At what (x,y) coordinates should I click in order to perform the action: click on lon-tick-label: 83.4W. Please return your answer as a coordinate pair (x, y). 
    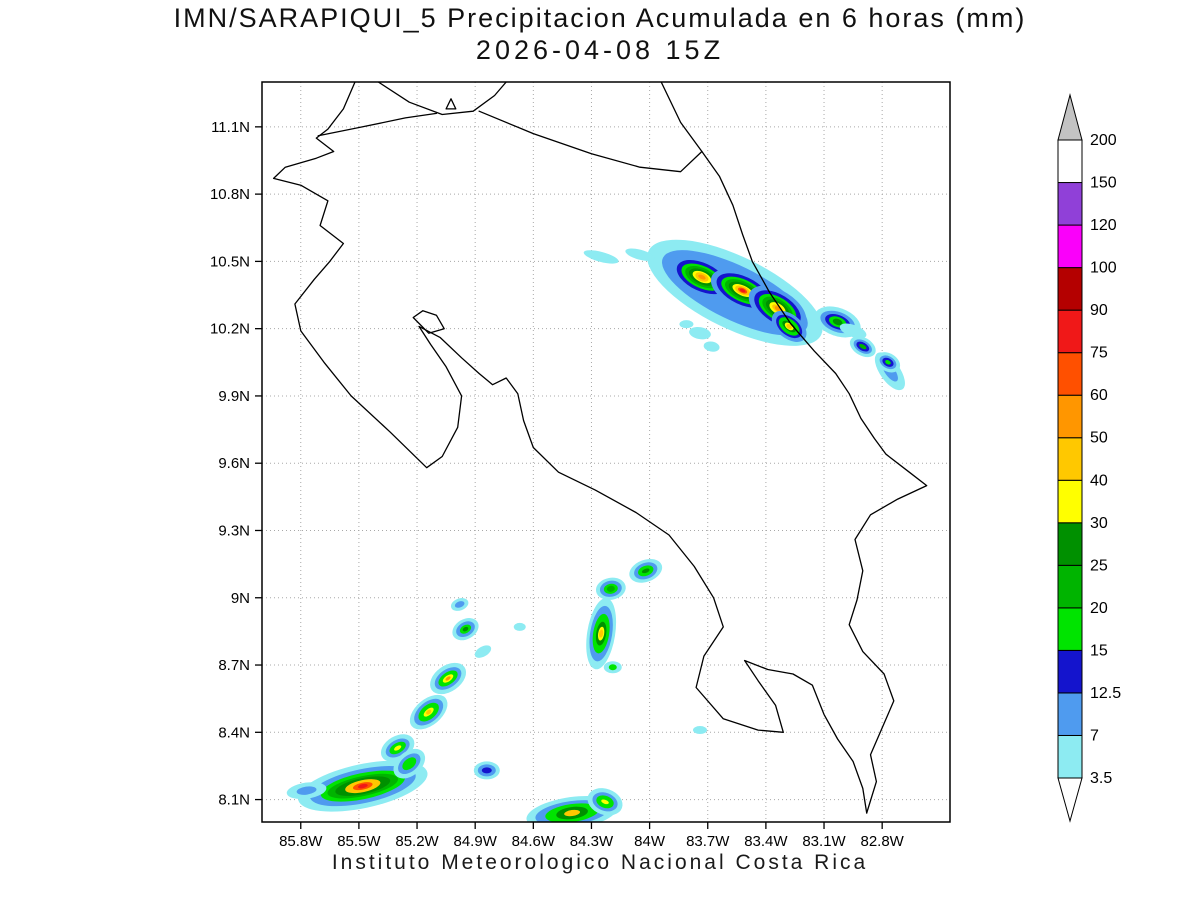
    Looking at the image, I should click on (766, 841).